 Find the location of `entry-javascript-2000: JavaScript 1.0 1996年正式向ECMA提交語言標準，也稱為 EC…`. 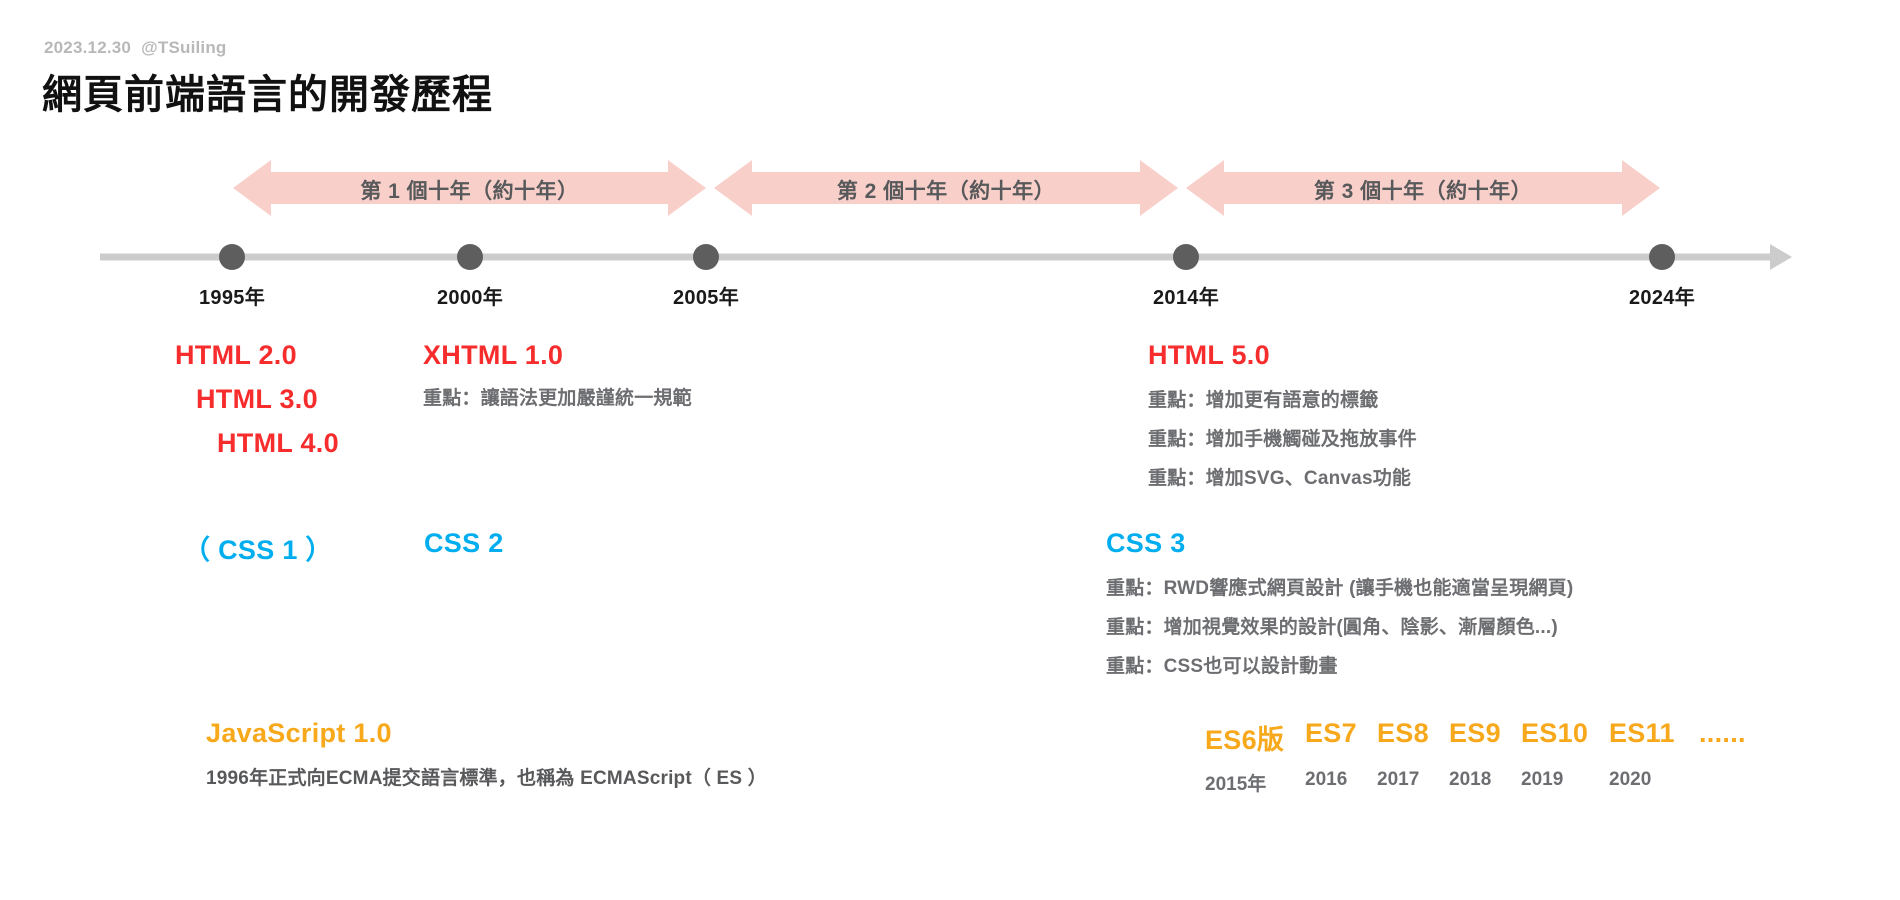

entry-javascript-2000: JavaScript 1.0 1996年正式向ECMA提交語言標準，也稱為 EC… is located at coordinates (486, 754).